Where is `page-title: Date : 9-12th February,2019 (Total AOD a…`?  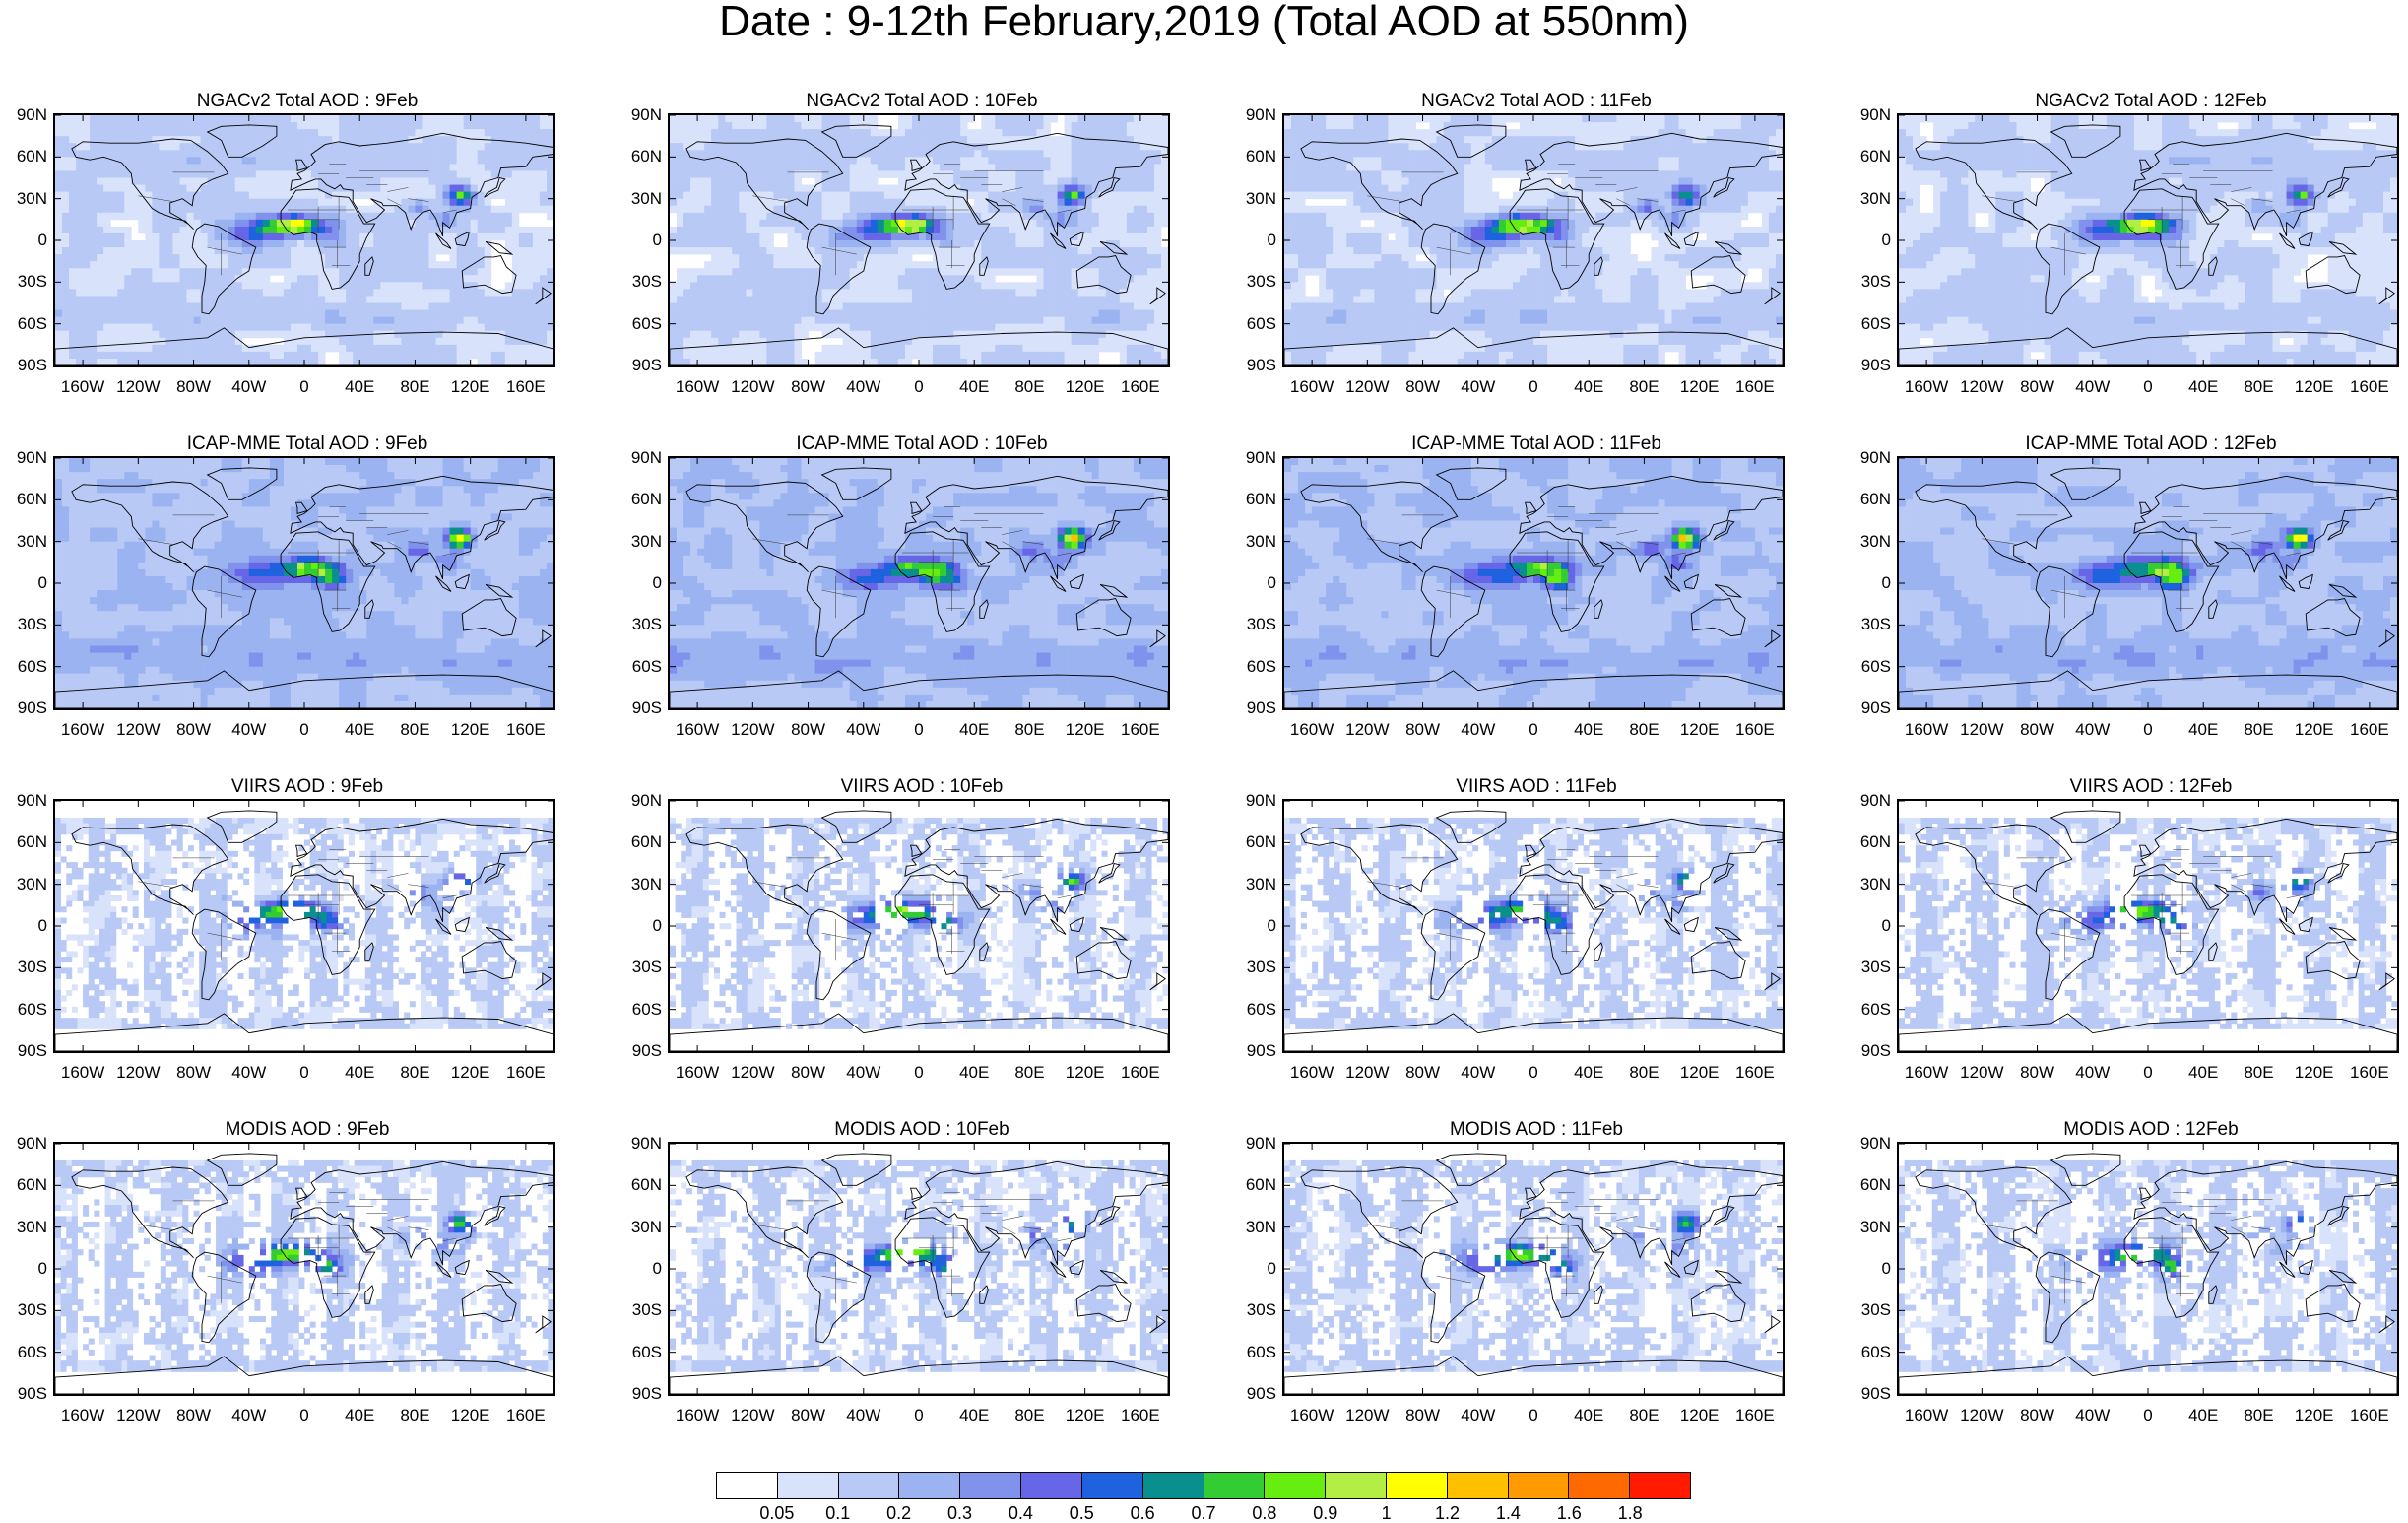
page-title: Date : 9-12th February,2019 (Total AOD a… is located at coordinates (1204, 22).